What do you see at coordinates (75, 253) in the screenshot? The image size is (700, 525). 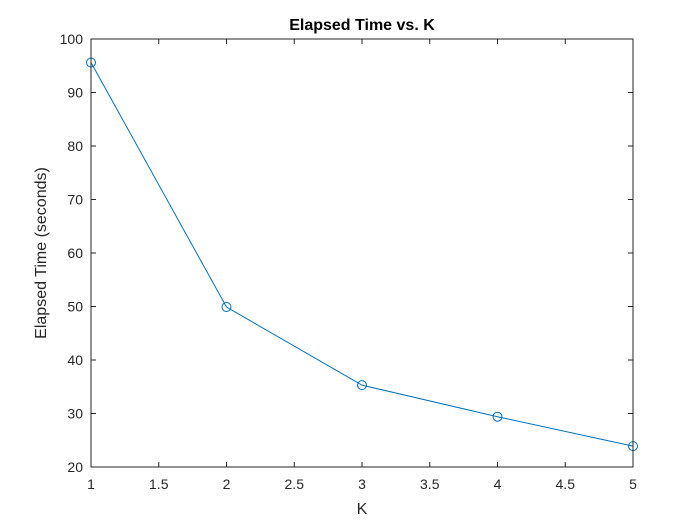 I see `y-tick-label: 60` at bounding box center [75, 253].